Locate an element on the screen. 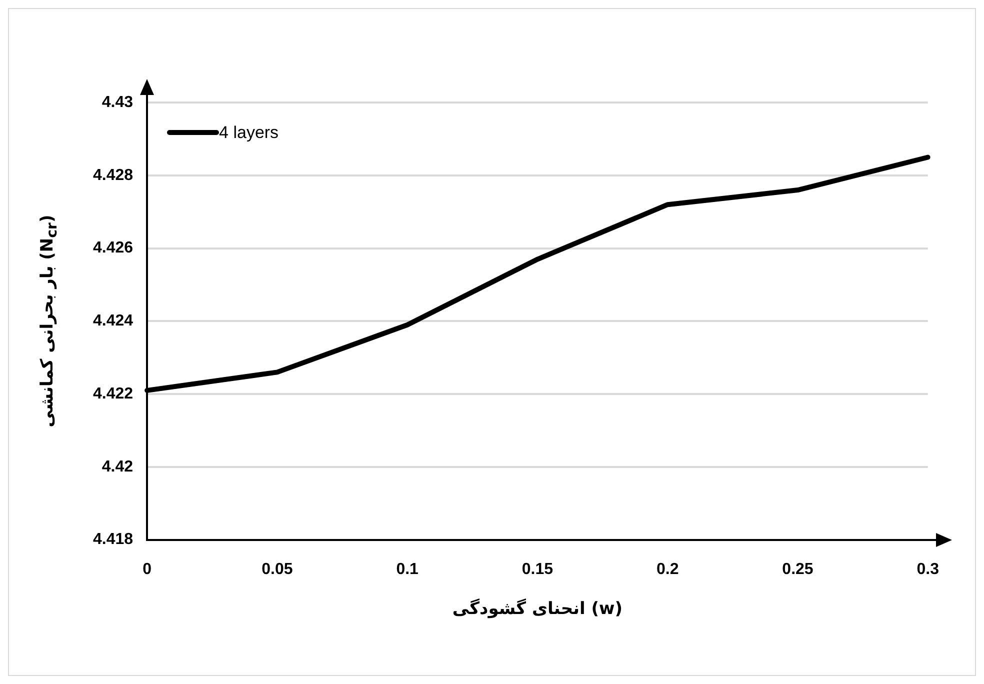 The width and height of the screenshot is (984, 684). y-tick-label: 4.43 is located at coordinates (118, 103).